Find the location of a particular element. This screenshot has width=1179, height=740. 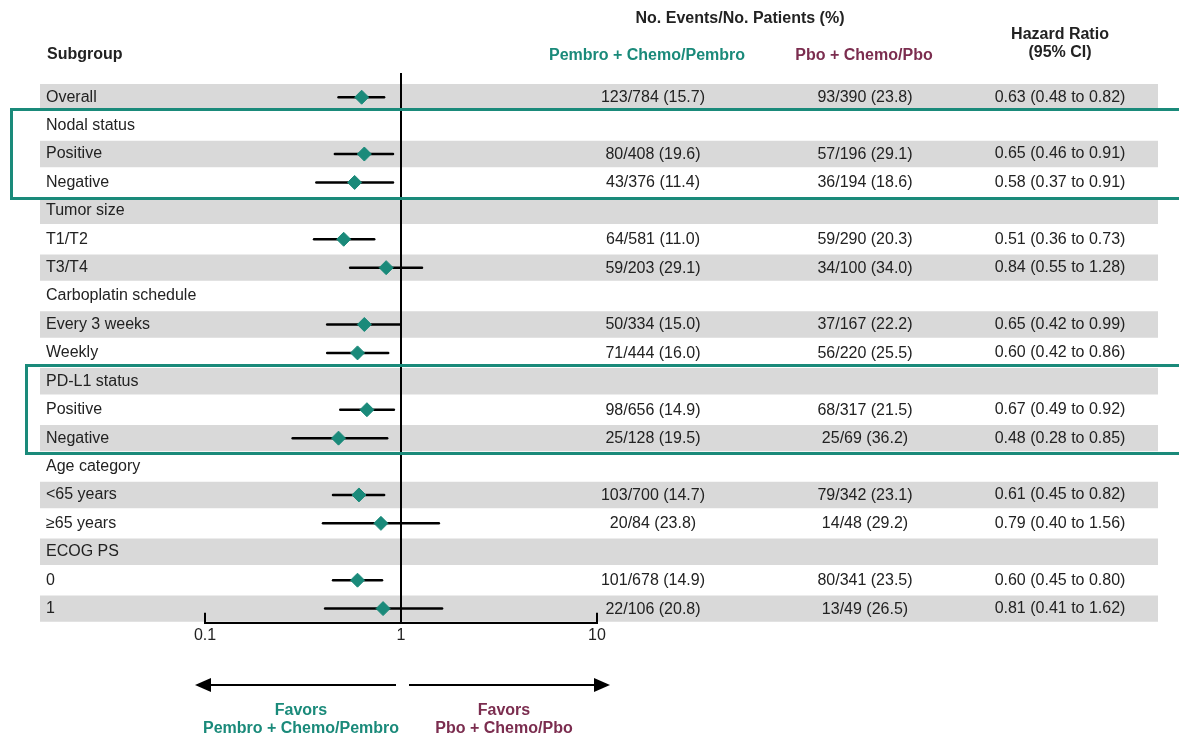

y-tick-label: Age category is located at coordinates (93, 465).